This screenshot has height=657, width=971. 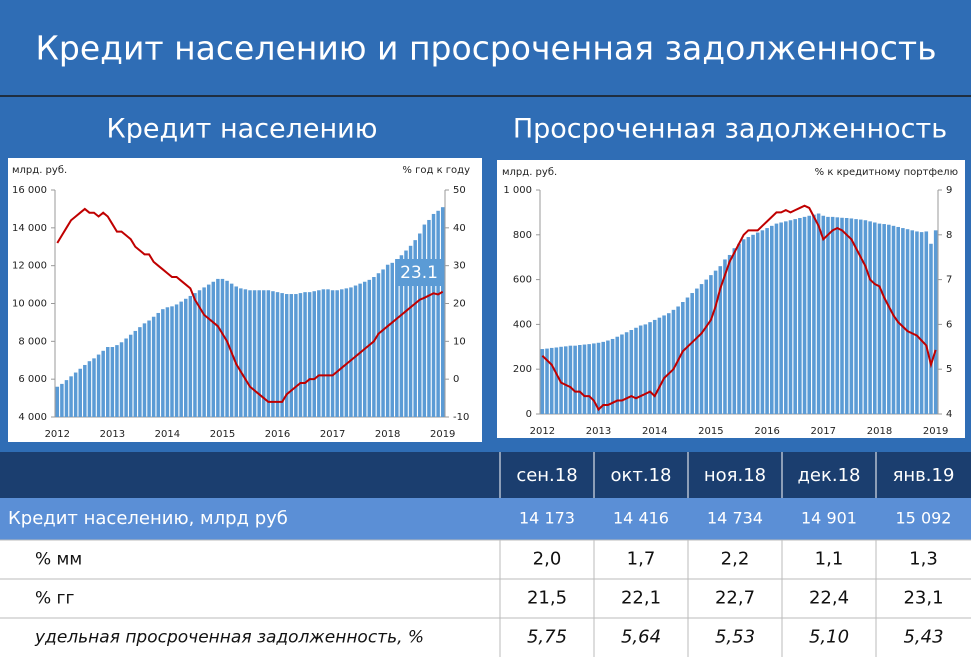 What do you see at coordinates (29, 266) in the screenshot?
I see `y-tick-label: 12 000` at bounding box center [29, 266].